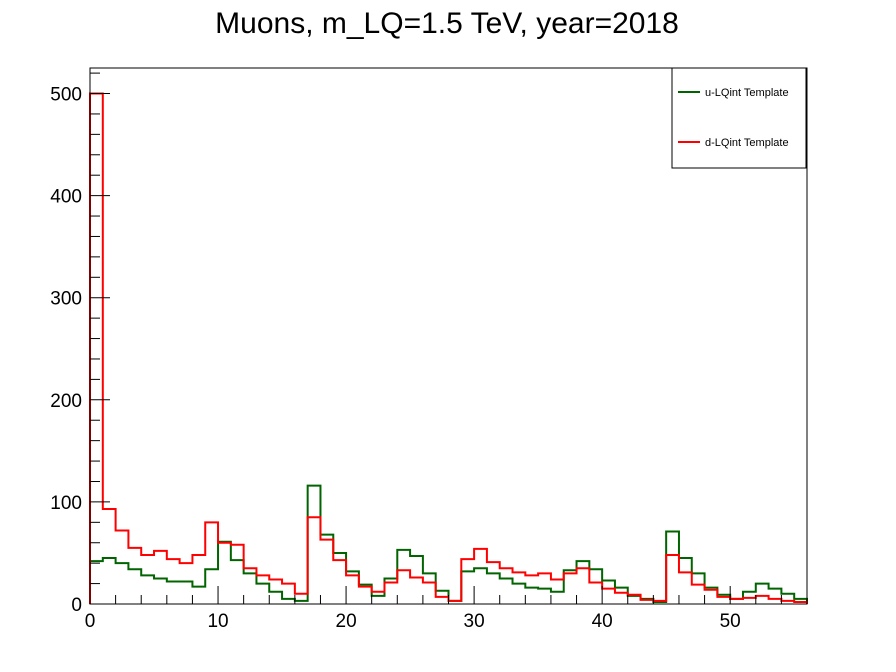  Describe the element at coordinates (66, 95) in the screenshot. I see `y-tick-label: 500` at that location.